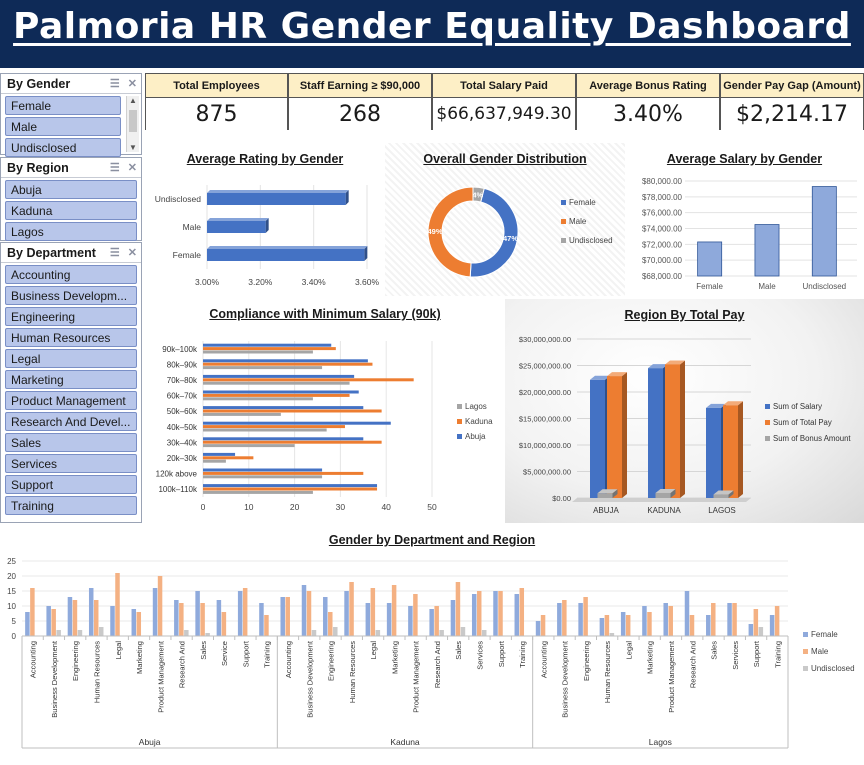 The width and height of the screenshot is (864, 765). What do you see at coordinates (722, 510) in the screenshot?
I see `category-label: LAGOS` at bounding box center [722, 510].